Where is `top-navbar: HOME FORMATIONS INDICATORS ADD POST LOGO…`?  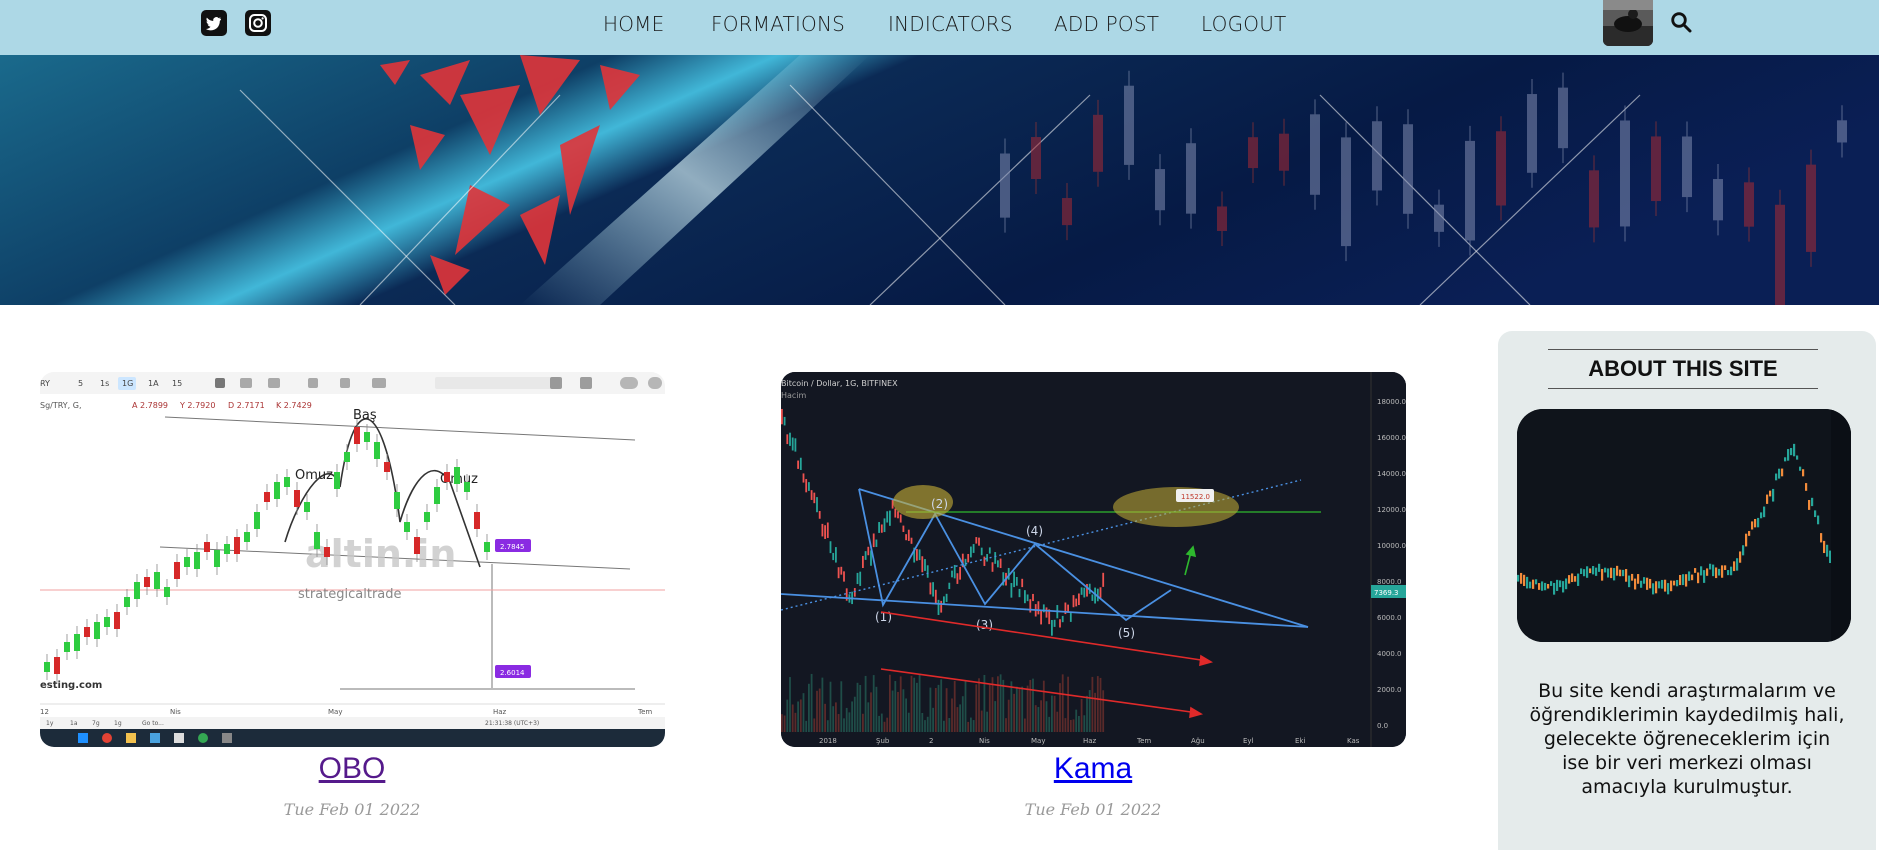
top-navbar: HOME FORMATIONS INDICATORS ADD POST LOGO… is located at coordinates (939, 27).